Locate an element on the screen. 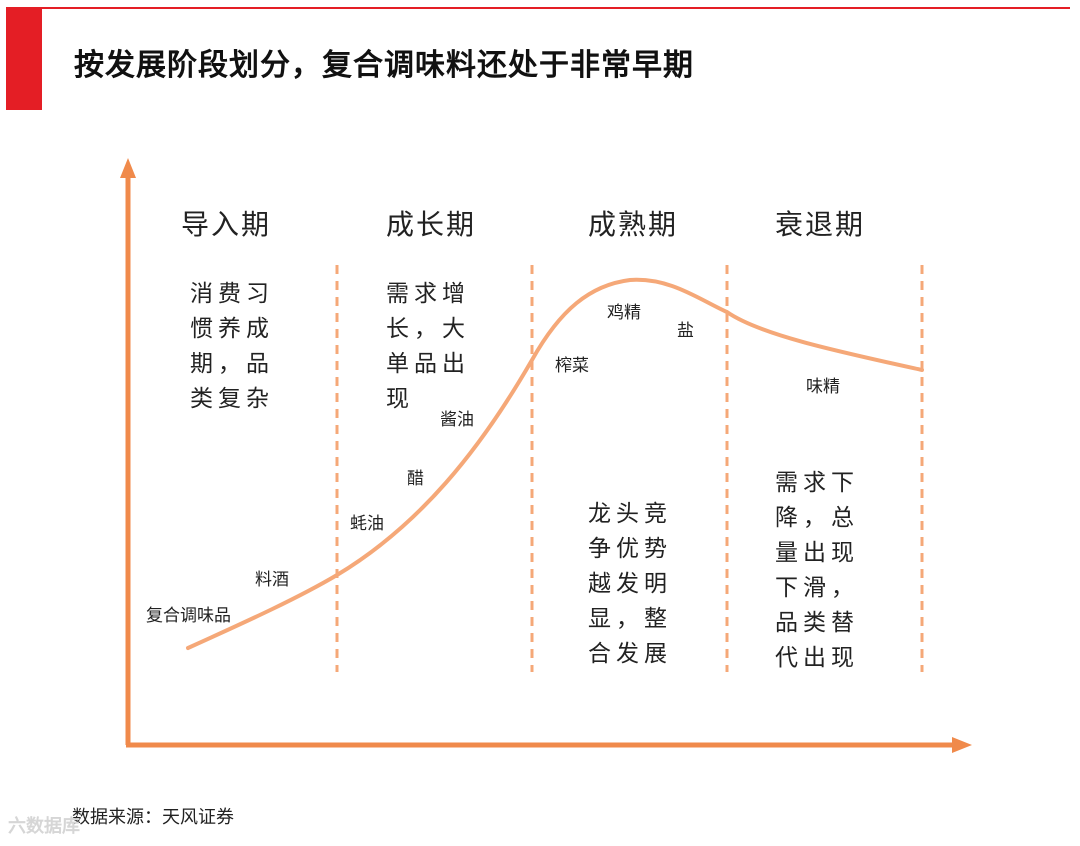 Image resolution: width=1080 pixels, height=846 pixels. page-title: 按发展阶段划分，复合调味料还处于非常早期 is located at coordinates (384, 65).